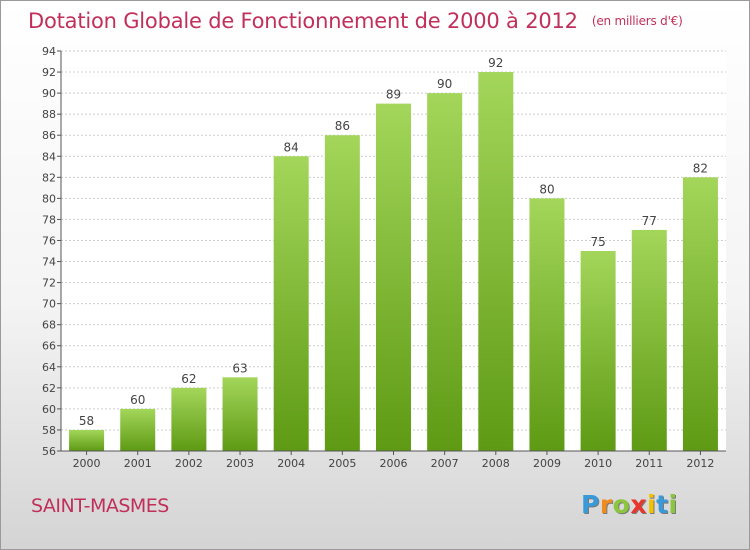  I want to click on bar-2009, so click(547, 324).